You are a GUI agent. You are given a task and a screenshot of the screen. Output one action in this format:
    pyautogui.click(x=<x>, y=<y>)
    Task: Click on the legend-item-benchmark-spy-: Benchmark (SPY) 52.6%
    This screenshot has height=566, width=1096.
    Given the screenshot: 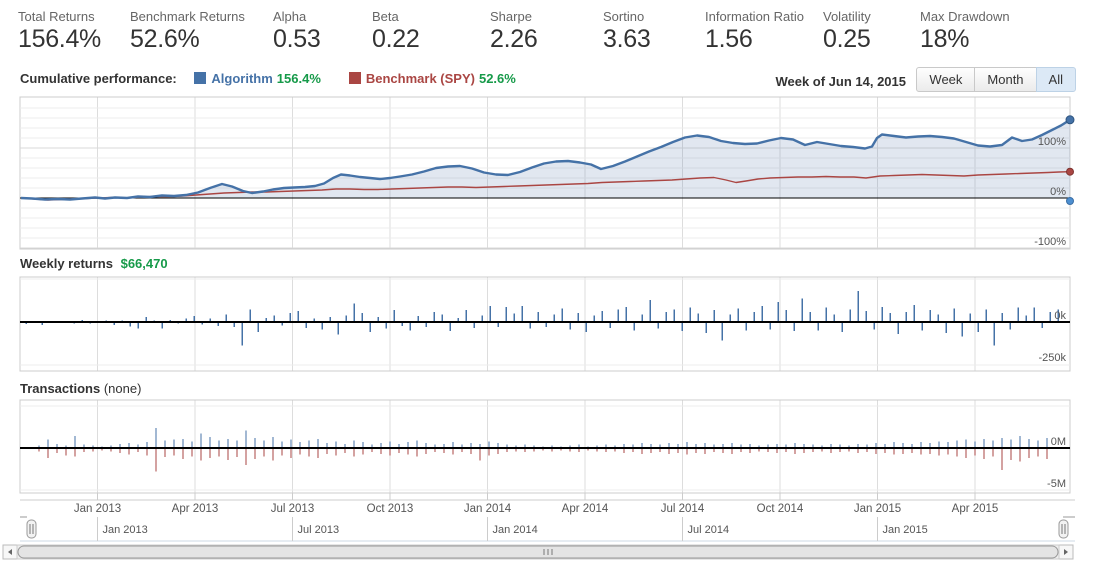 What is the action you would take?
    pyautogui.click(x=432, y=78)
    